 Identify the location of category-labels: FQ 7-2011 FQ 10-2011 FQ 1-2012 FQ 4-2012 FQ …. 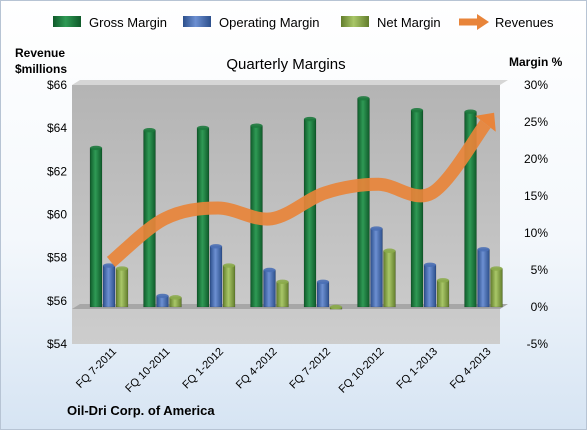
(284, 371).